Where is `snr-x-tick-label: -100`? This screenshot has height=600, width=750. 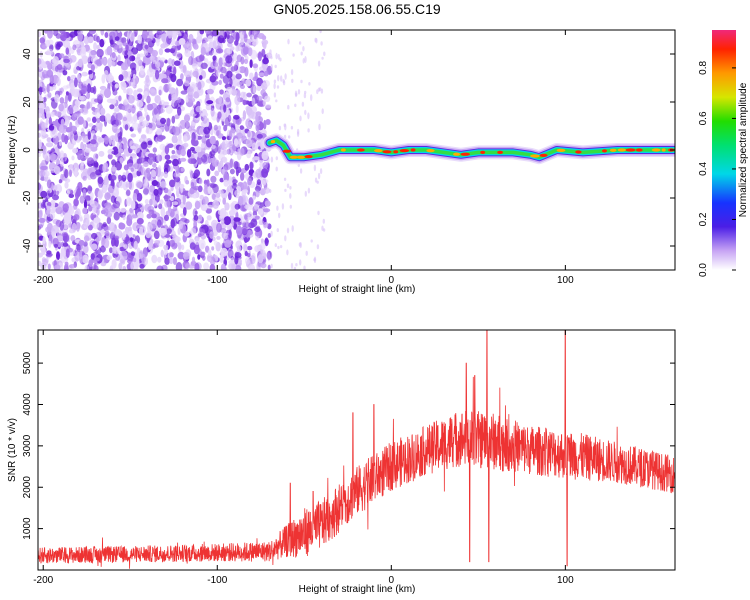 snr-x-tick-label: -100 is located at coordinates (217, 580).